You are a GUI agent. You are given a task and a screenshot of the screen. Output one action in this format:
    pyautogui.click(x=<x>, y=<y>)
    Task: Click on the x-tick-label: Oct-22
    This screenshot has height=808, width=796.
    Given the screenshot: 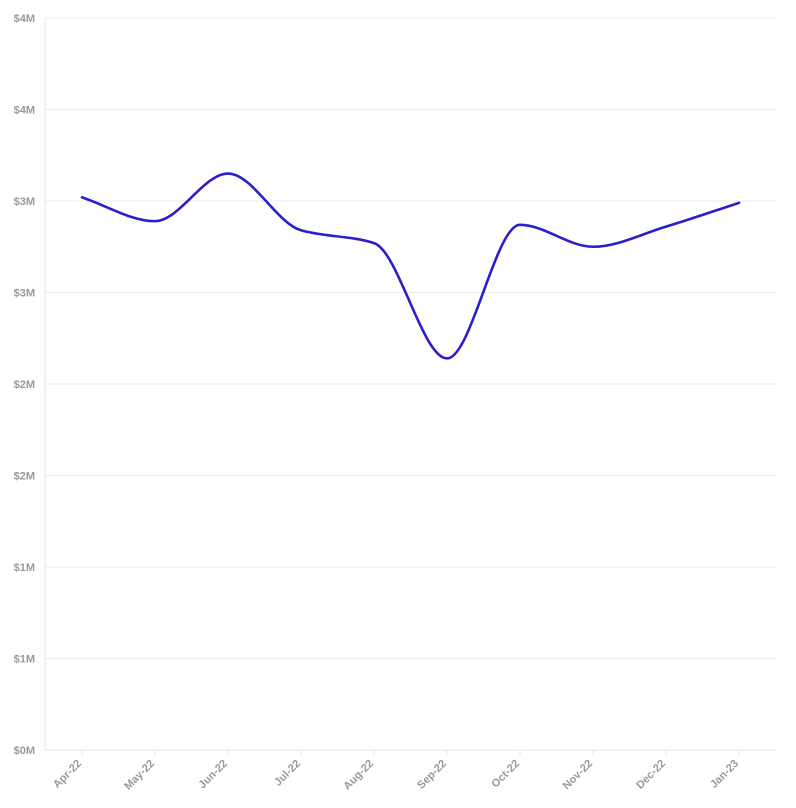 What is the action you would take?
    pyautogui.click(x=505, y=774)
    